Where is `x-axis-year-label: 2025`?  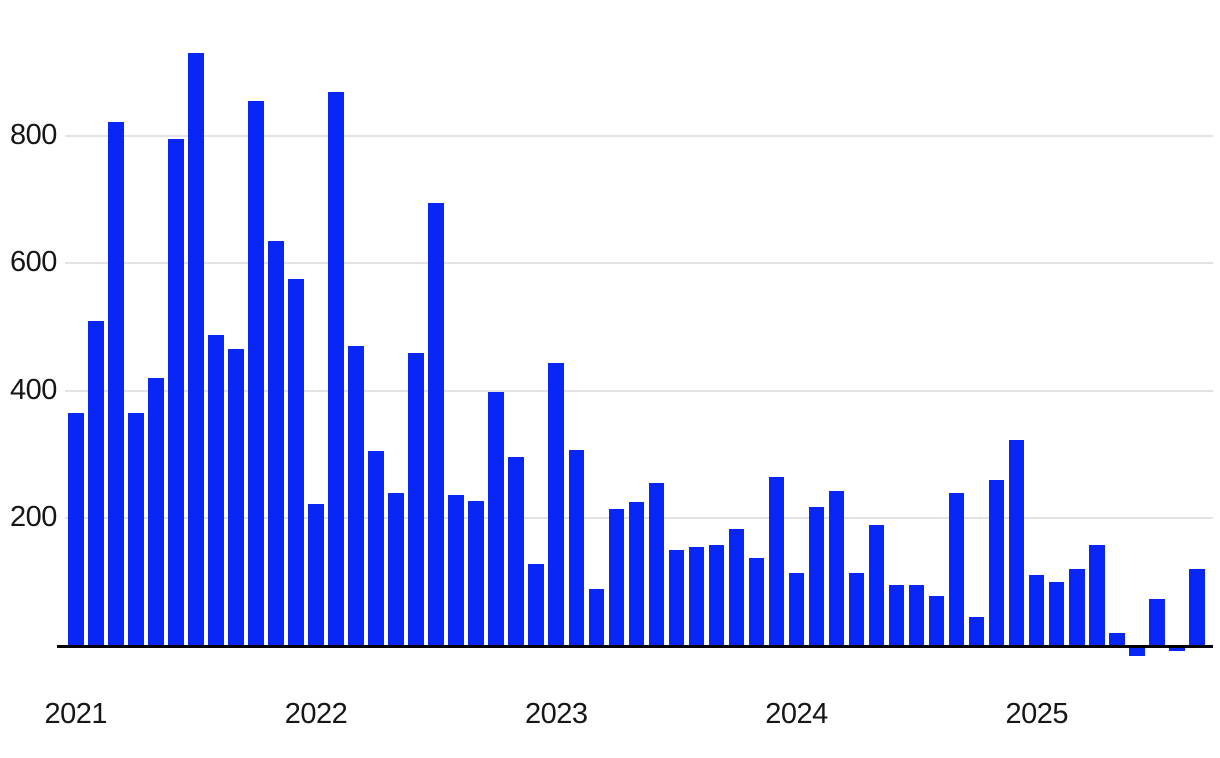
x-axis-year-label: 2025 is located at coordinates (1036, 714).